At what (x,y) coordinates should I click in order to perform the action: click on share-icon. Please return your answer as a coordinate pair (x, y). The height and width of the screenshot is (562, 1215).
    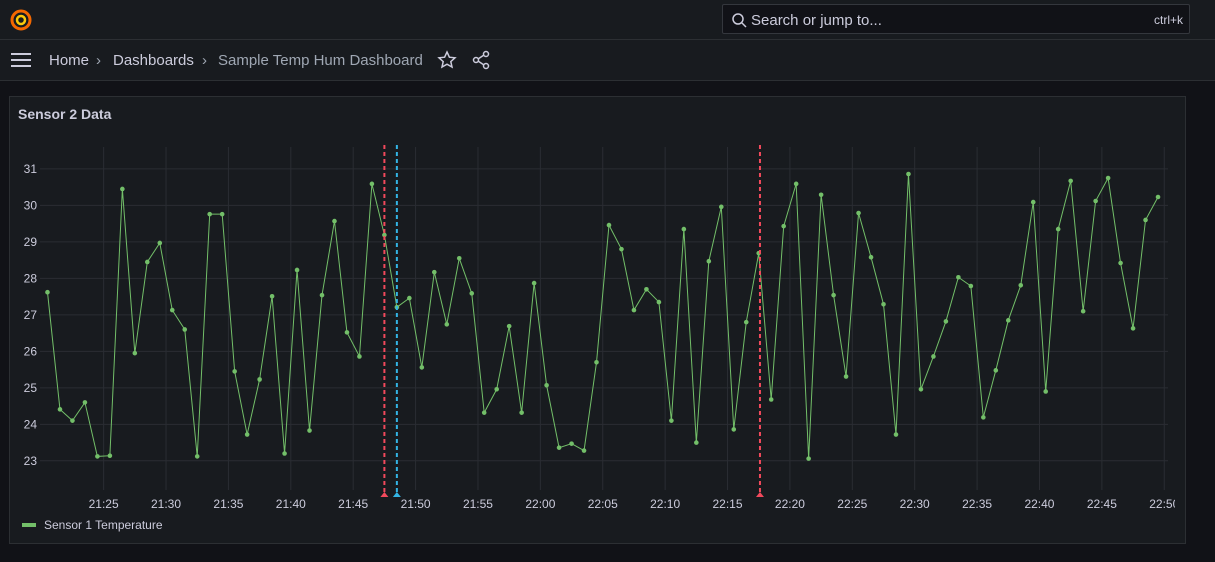
    Looking at the image, I should click on (481, 60).